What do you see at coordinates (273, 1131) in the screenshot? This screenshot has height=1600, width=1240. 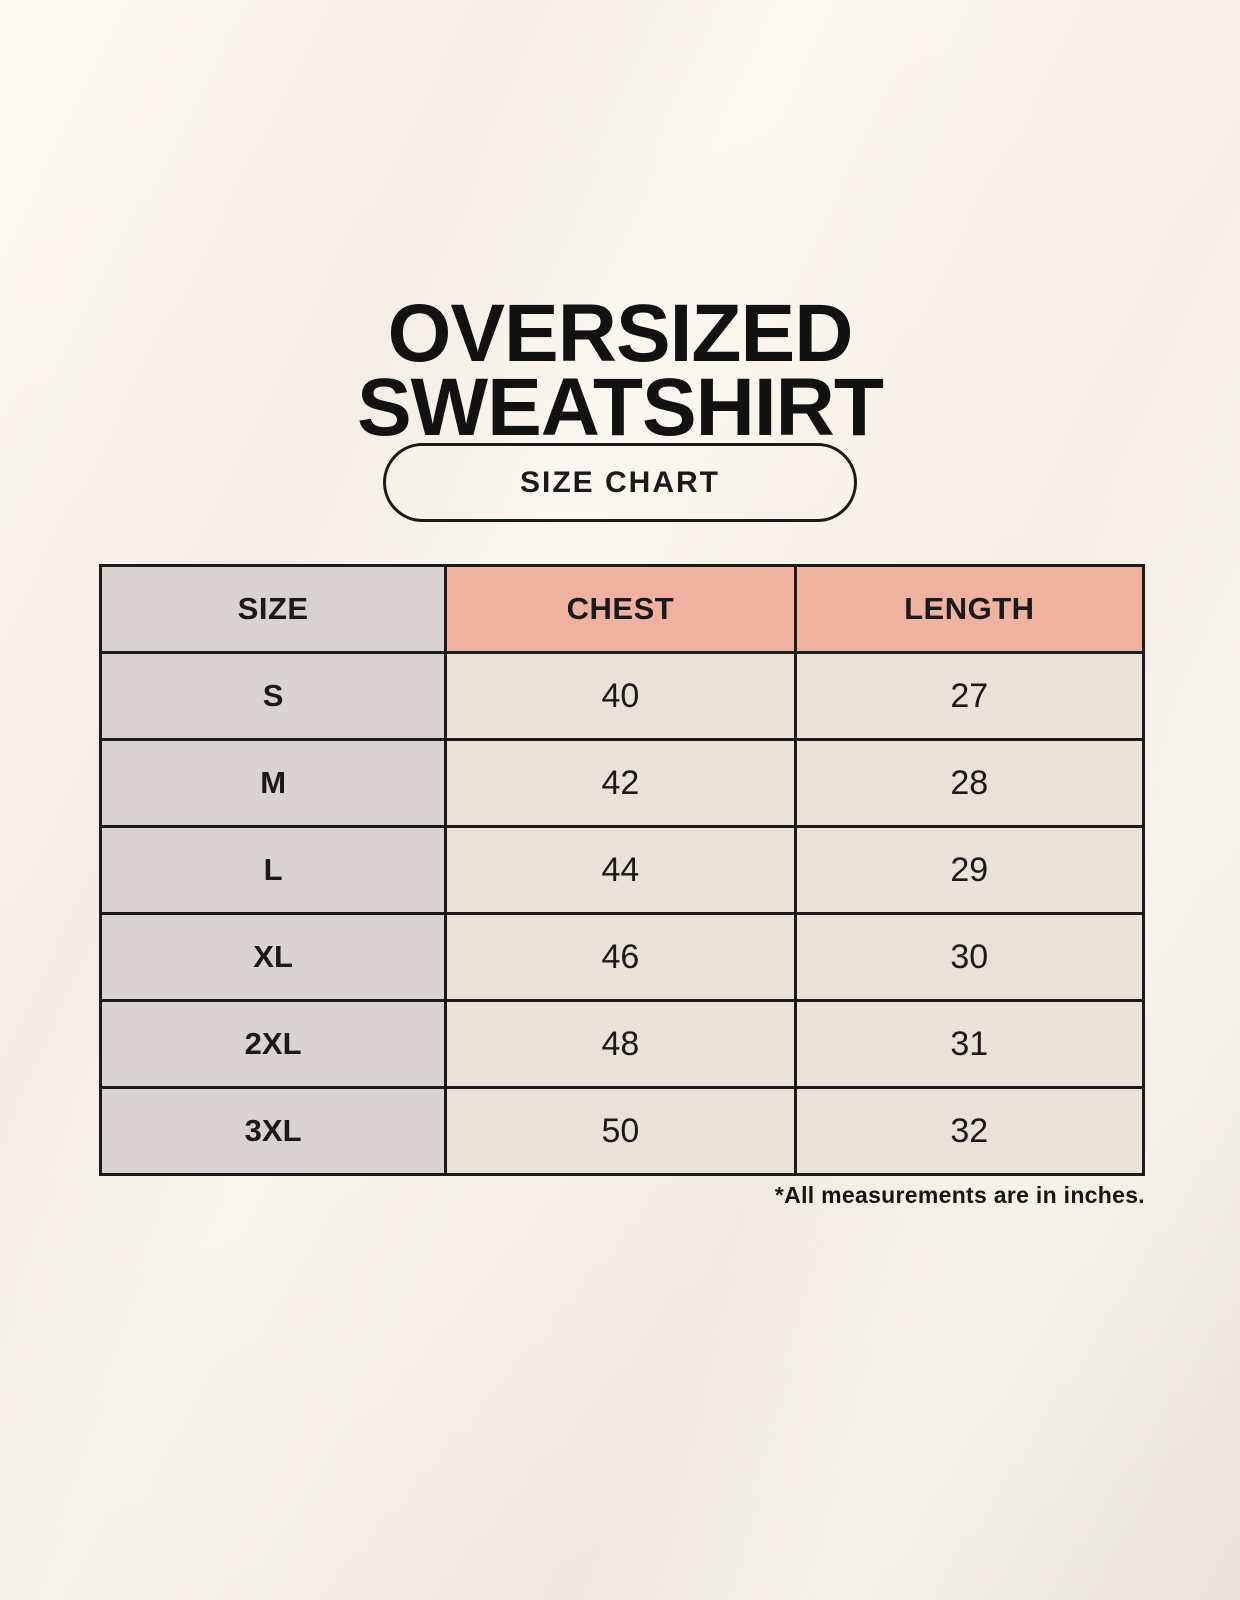 I see `size-cell: 3XL` at bounding box center [273, 1131].